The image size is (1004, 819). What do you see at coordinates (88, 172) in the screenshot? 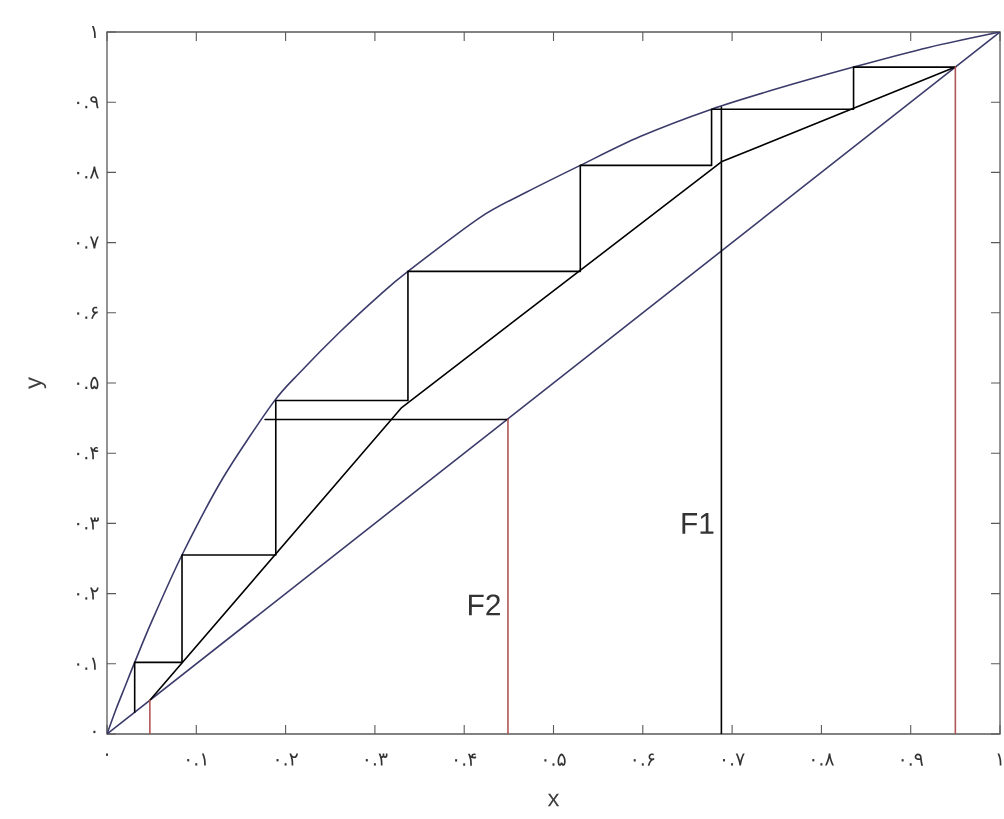
I see `y-tick-label: ۰.۸` at bounding box center [88, 172].